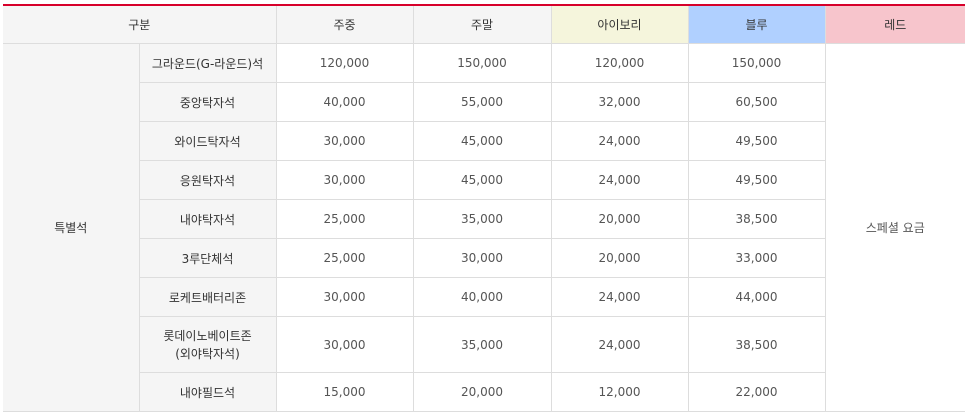 The height and width of the screenshot is (416, 971). I want to click on seat-name: 응원탁자석, so click(207, 180).